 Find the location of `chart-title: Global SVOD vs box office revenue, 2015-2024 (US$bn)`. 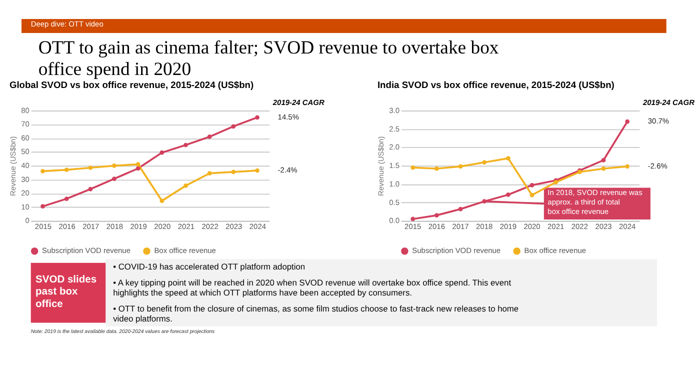

chart-title: Global SVOD vs box office revenue, 2015-2024 (US$bn) is located at coordinates (131, 85).